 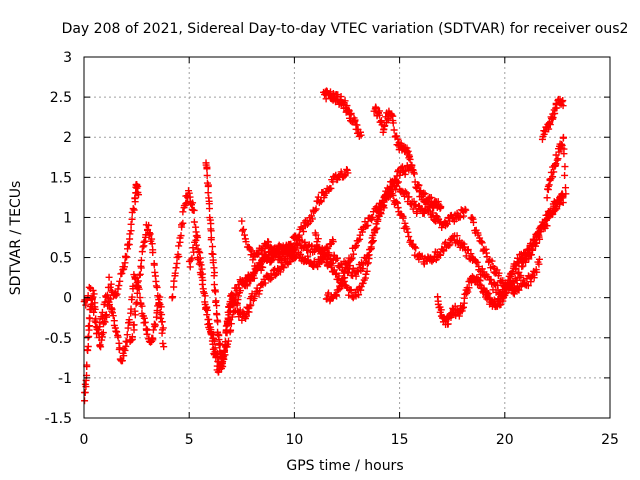 I want to click on x-tick-label: 15, so click(x=400, y=440).